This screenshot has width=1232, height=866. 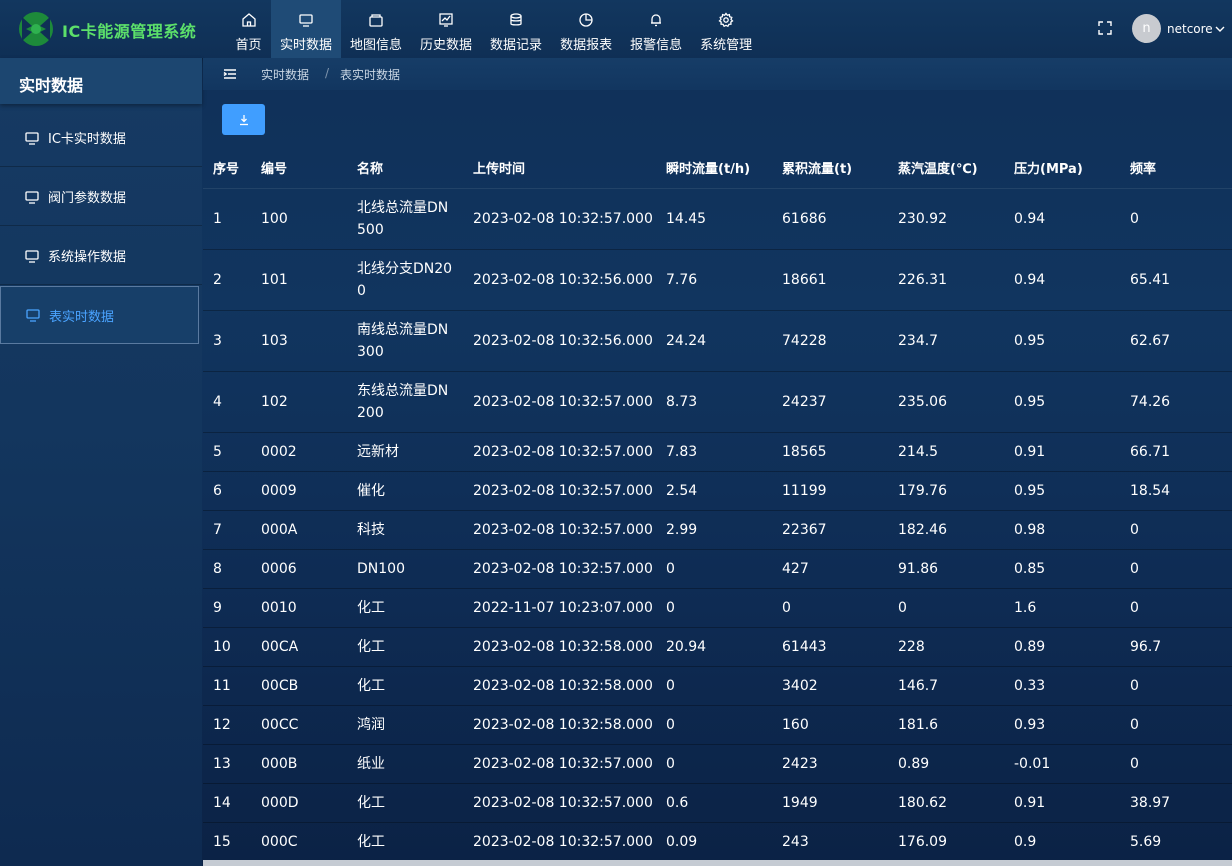 What do you see at coordinates (830, 402) in the screenshot?
I see `table-cell-total: 24237` at bounding box center [830, 402].